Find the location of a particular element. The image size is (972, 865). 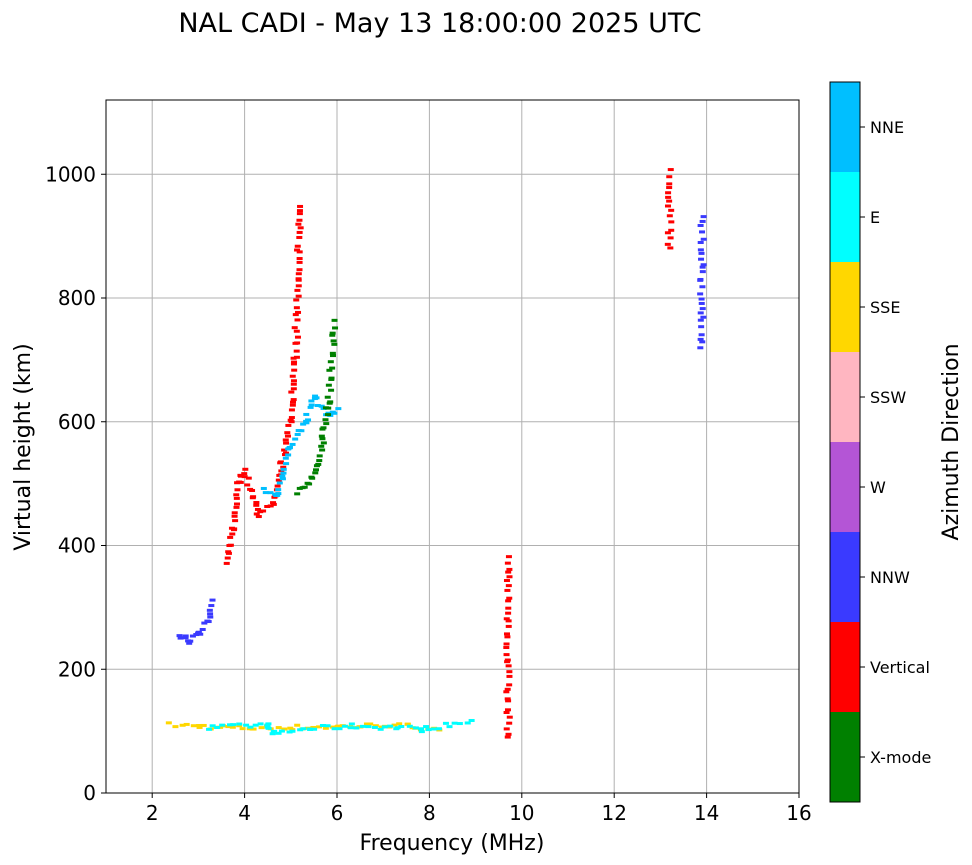

y-tick-label: 600 is located at coordinates (77, 422).